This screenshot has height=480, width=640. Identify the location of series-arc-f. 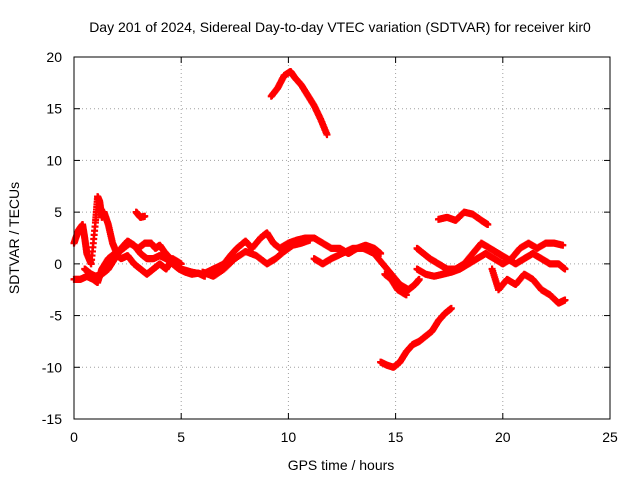
(256, 258).